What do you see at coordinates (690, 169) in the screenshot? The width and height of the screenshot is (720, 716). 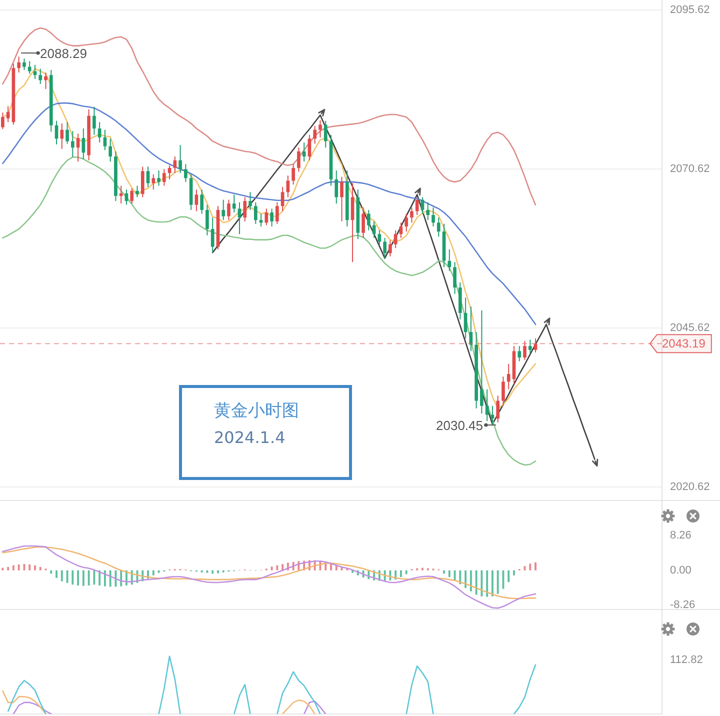 I see `y-tick-label: 2070.62` at bounding box center [690, 169].